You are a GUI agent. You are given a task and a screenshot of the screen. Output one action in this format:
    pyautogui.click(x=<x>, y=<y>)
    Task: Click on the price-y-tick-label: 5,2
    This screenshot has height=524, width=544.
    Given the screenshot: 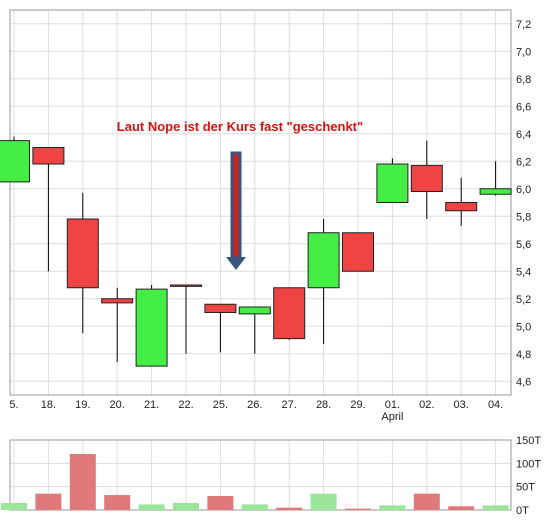 What is the action you would take?
    pyautogui.click(x=523, y=300)
    